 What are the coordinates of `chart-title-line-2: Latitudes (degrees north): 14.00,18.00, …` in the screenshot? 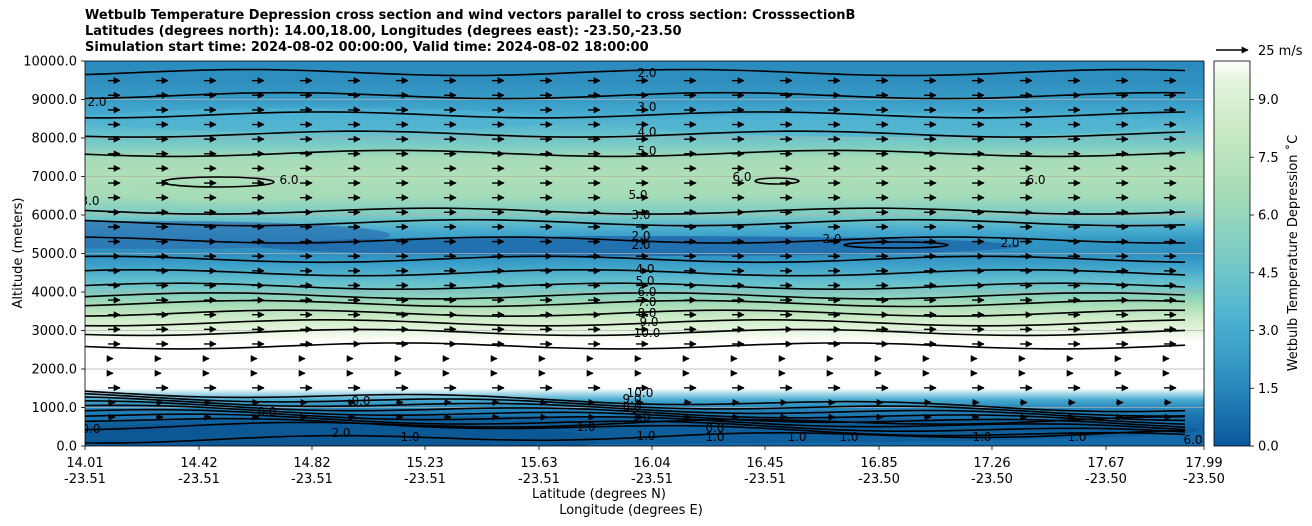 It's located at (383, 31).